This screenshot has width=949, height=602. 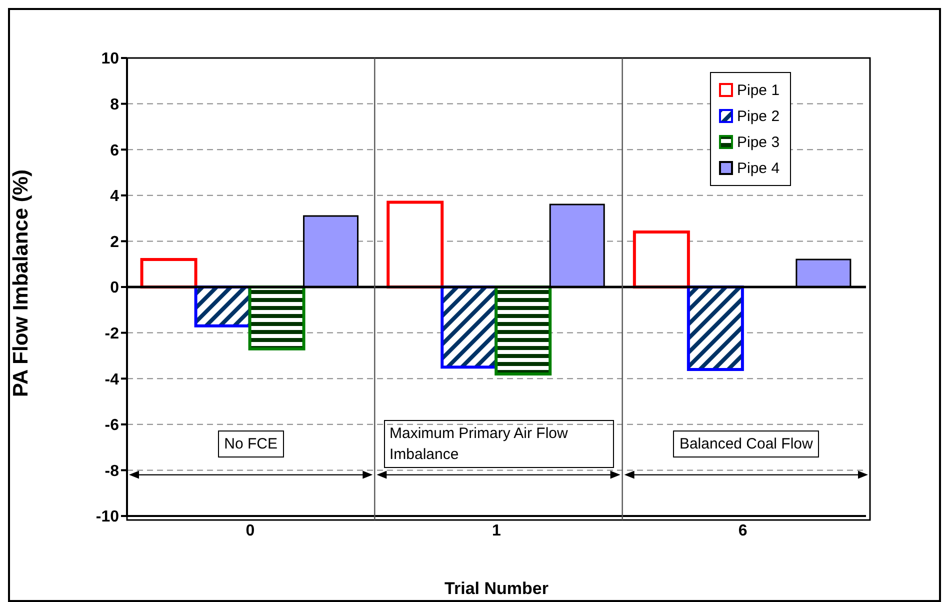 I want to click on y-tick-label: -6, so click(x=112, y=425).